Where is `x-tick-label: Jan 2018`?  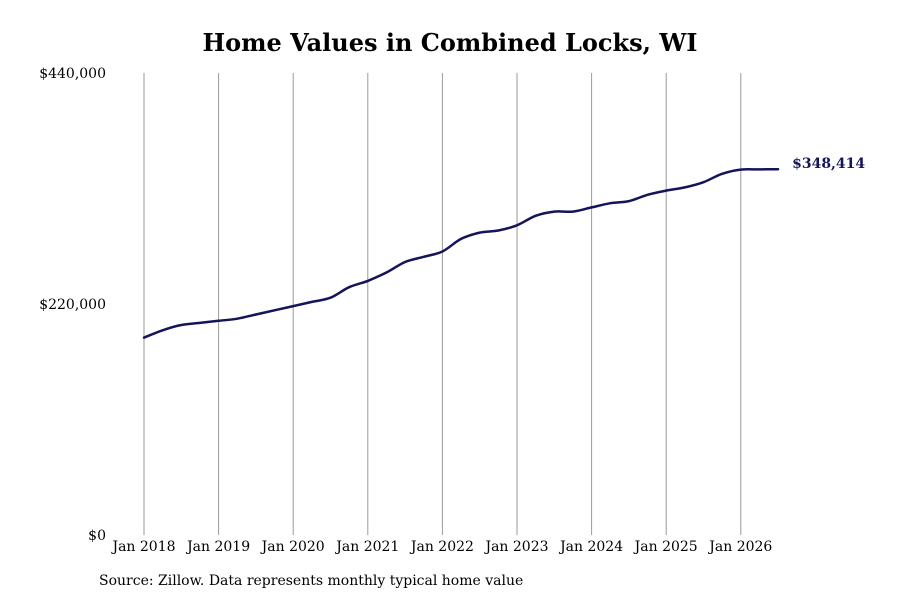
x-tick-label: Jan 2018 is located at coordinates (142, 547).